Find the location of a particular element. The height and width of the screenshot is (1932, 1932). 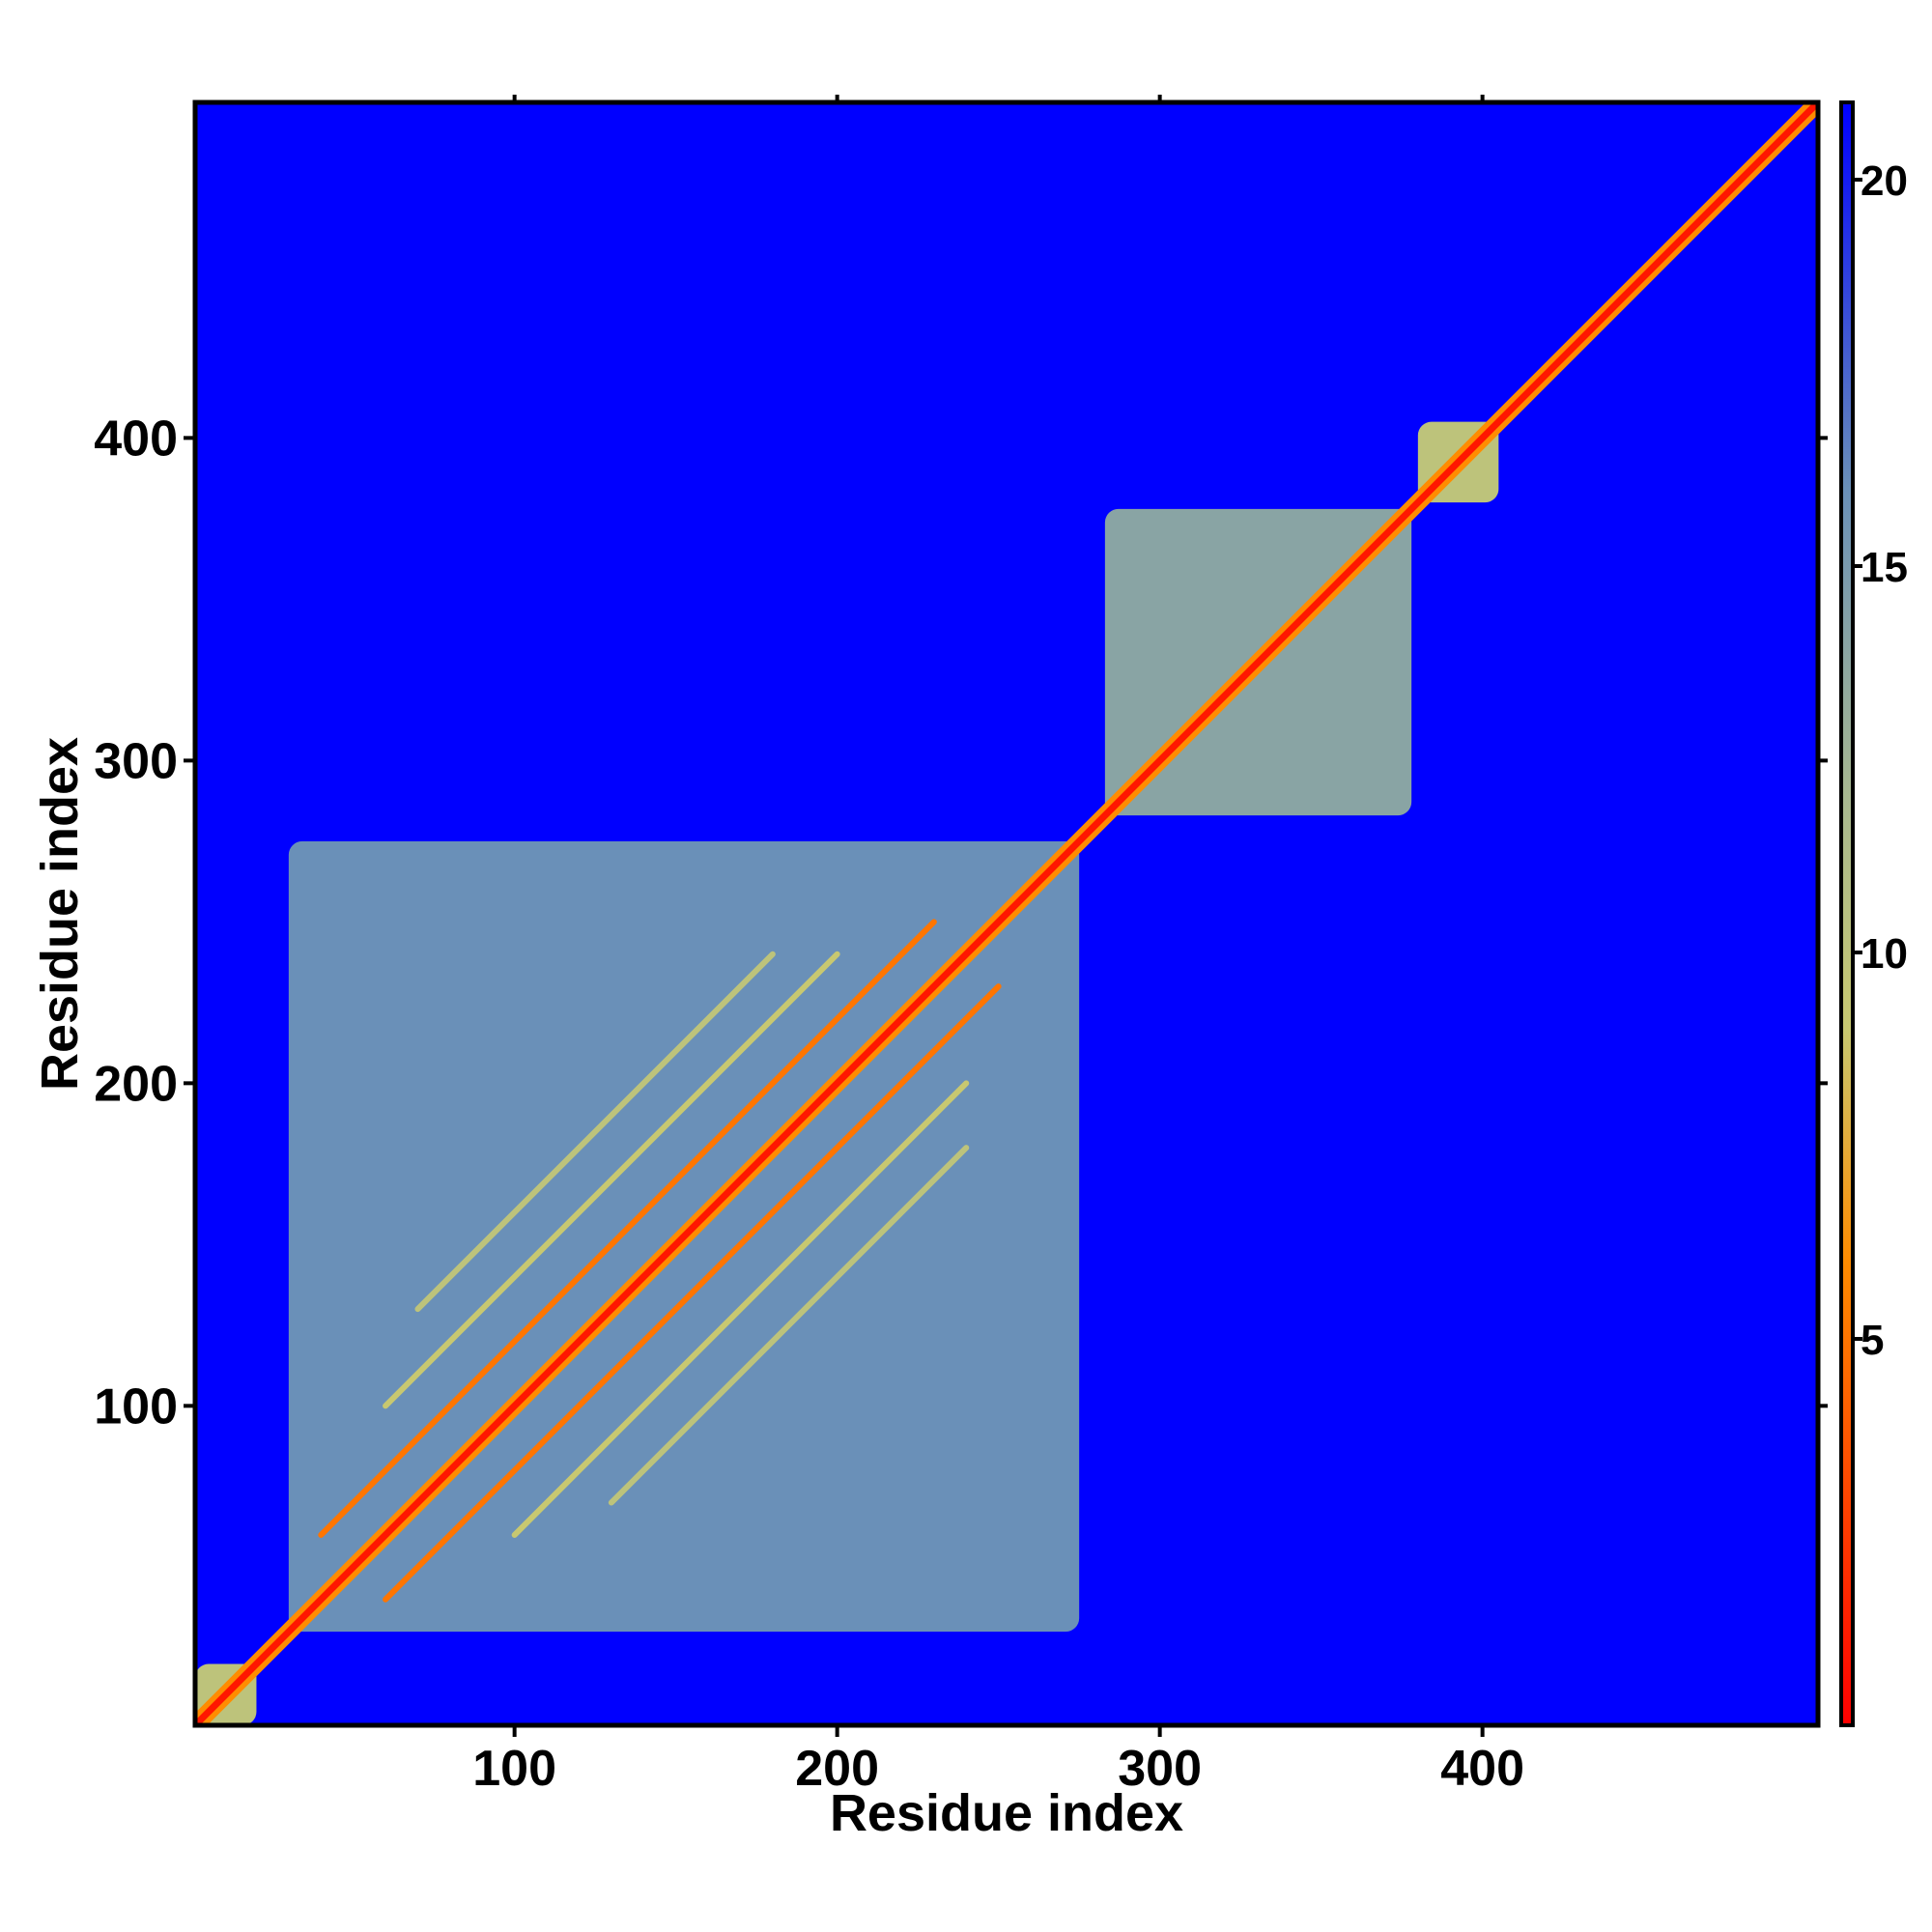

y-tick-label: 200 is located at coordinates (136, 1084).